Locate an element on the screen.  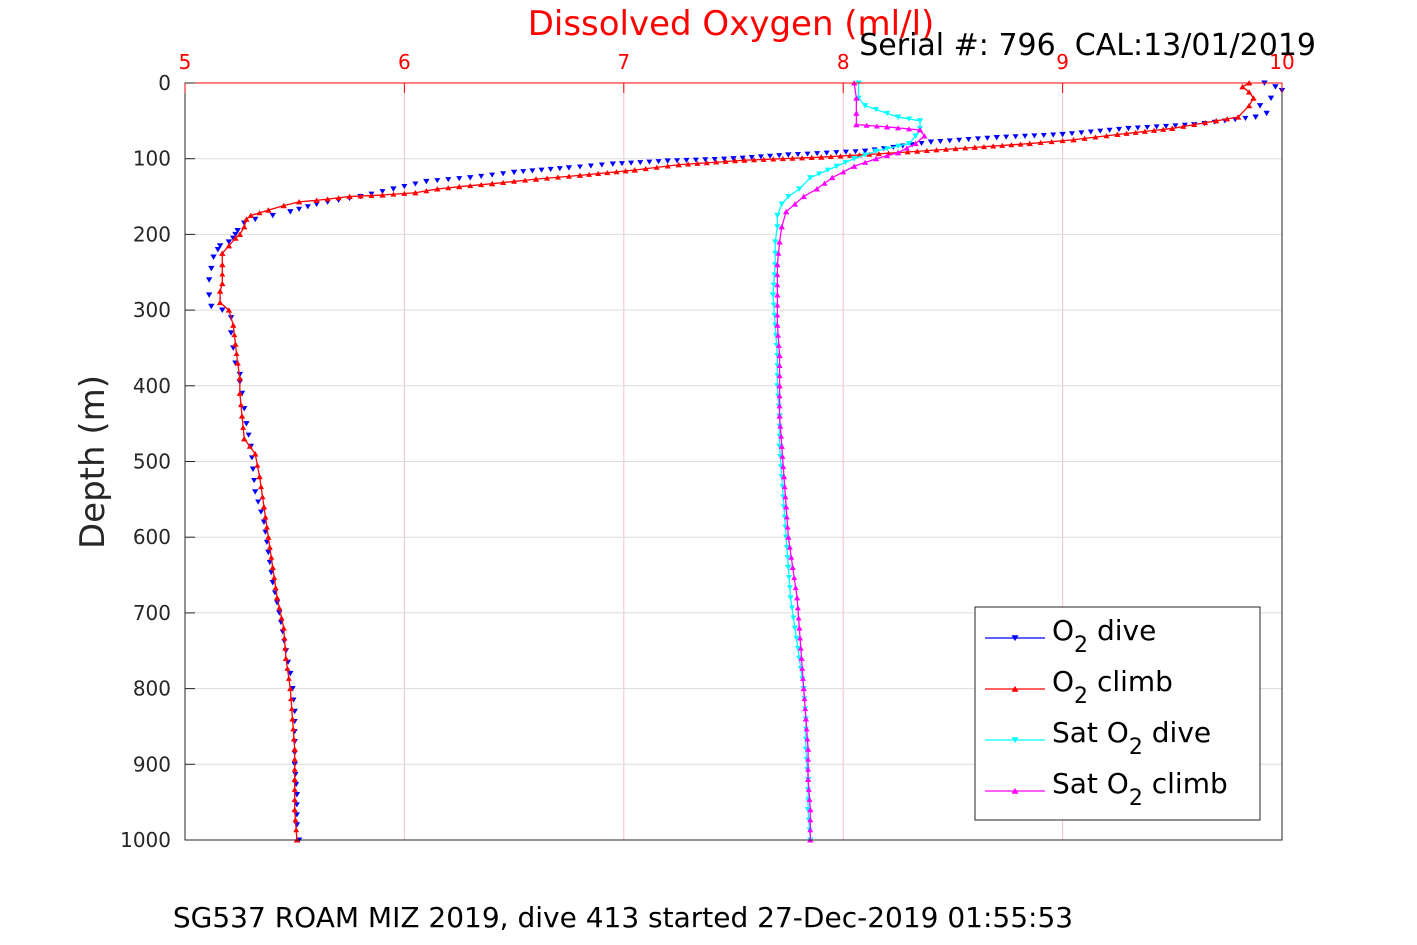
y-tick-label: 200 is located at coordinates (152, 234).